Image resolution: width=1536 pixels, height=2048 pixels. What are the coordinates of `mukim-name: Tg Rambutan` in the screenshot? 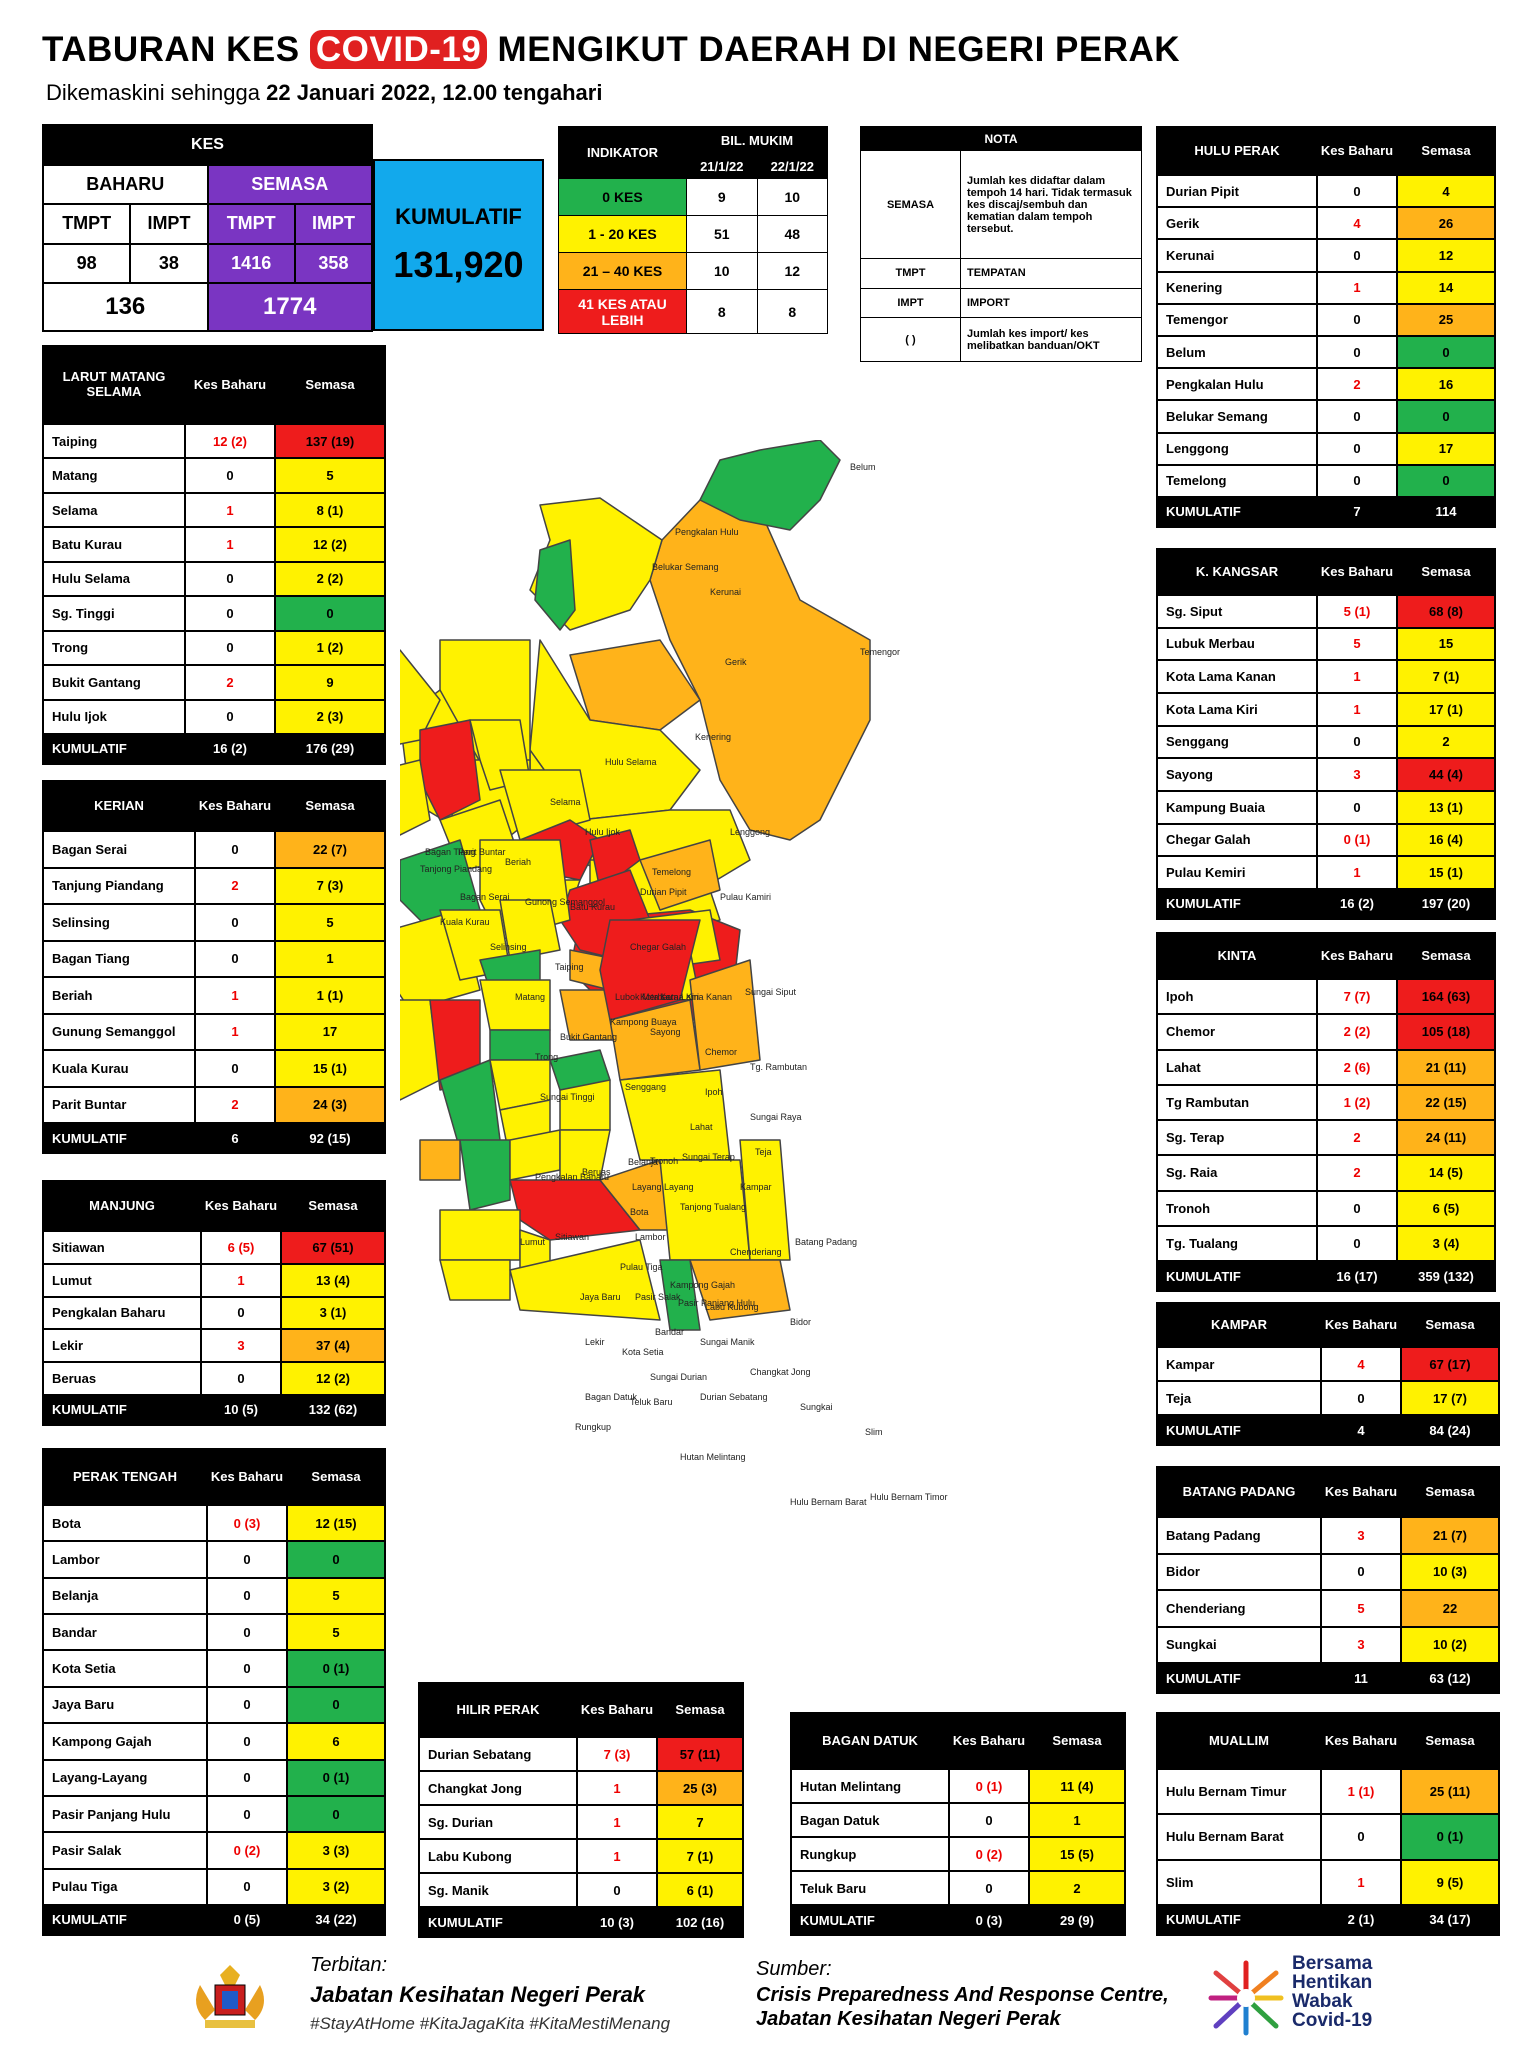 It's located at (1237, 1102).